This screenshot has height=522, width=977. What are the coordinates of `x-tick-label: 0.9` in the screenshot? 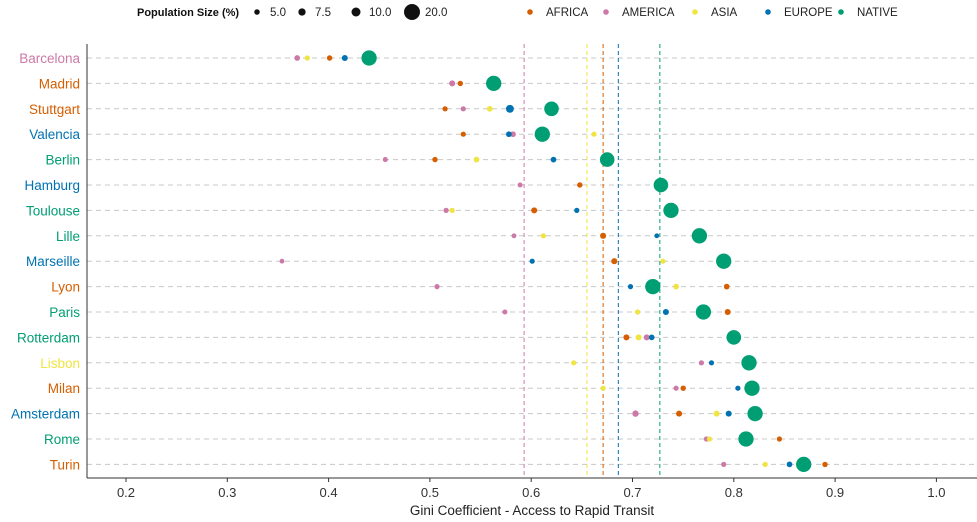 It's located at (835, 492).